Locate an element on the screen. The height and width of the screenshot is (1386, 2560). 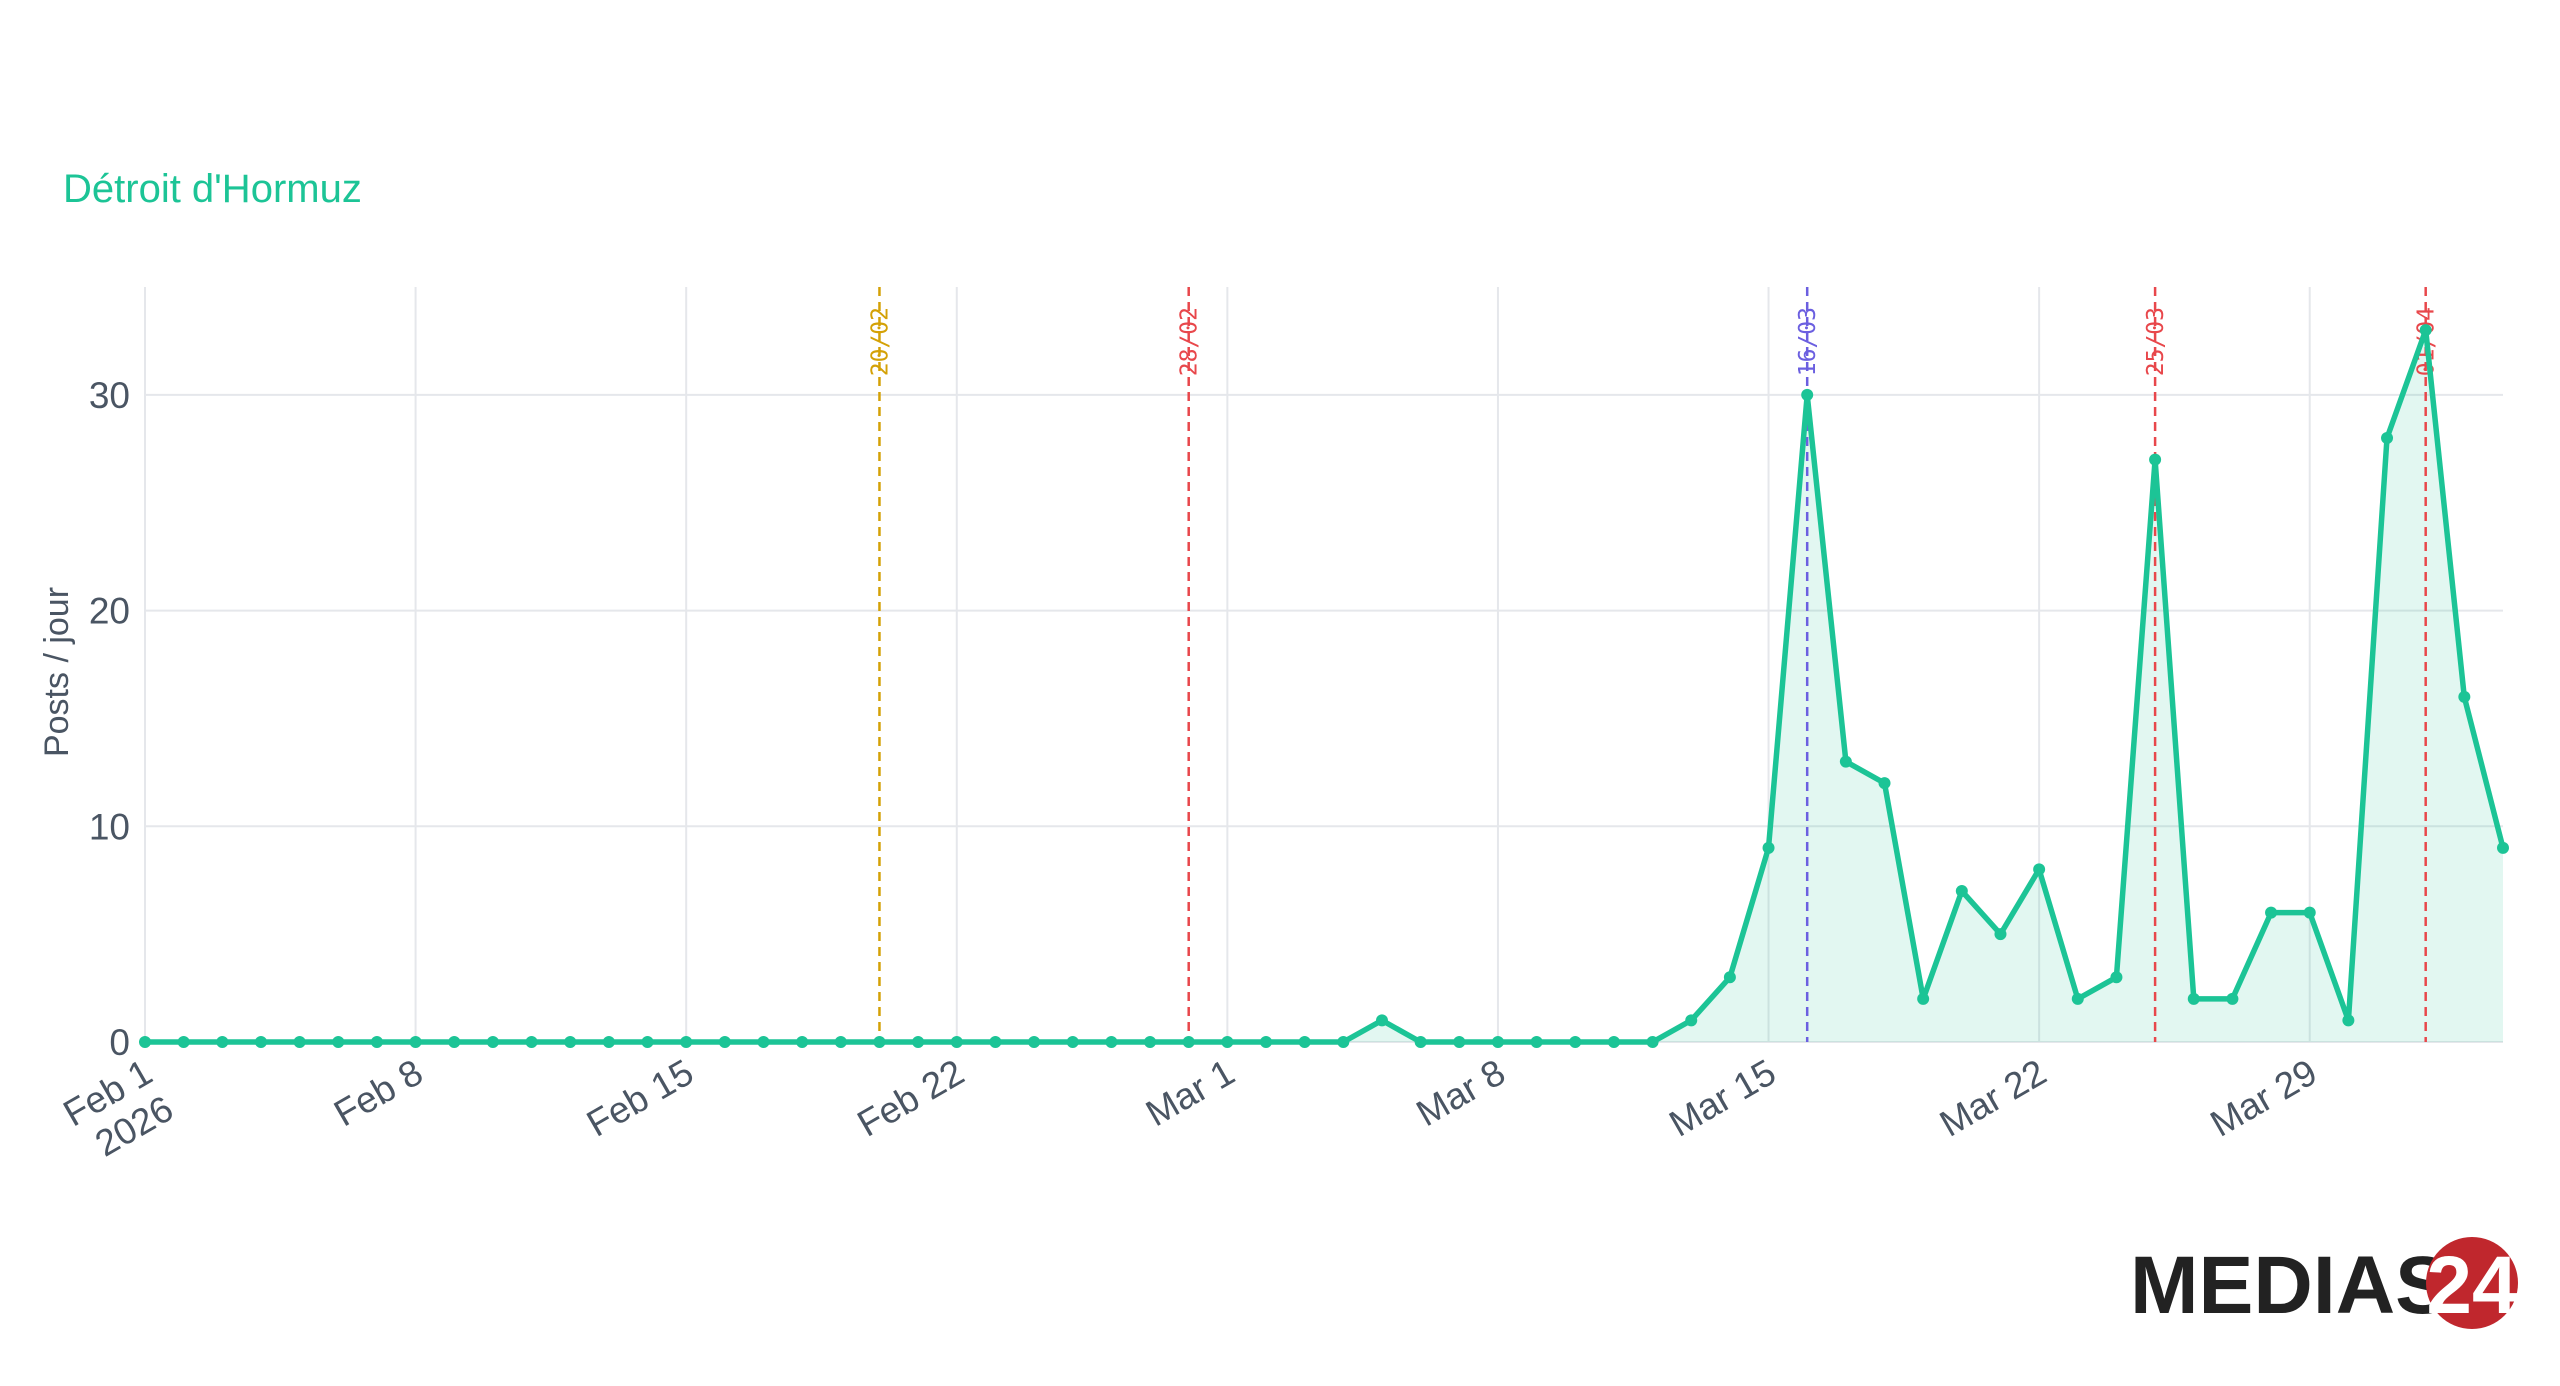
y-tick-label: 10 is located at coordinates (109, 826).